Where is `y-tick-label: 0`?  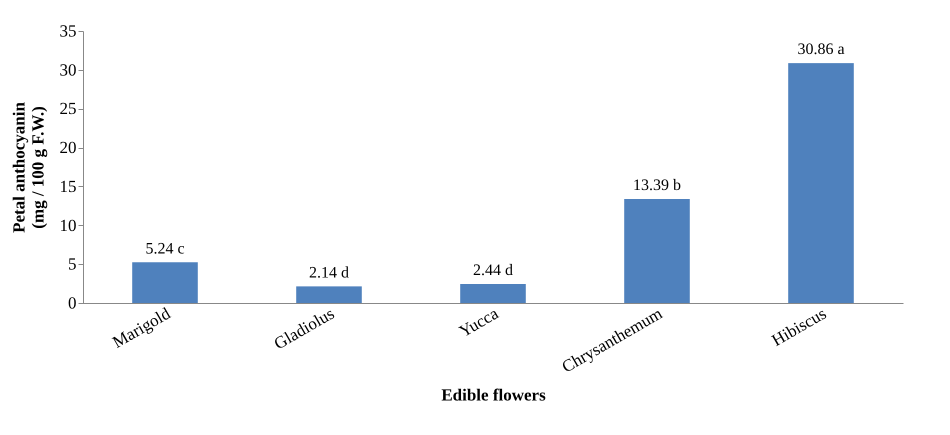 y-tick-label: 0 is located at coordinates (72, 303).